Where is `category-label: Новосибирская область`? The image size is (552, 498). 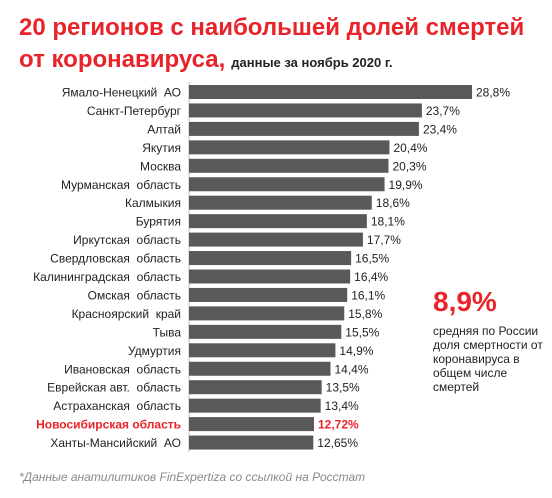
category-label: Новосибирская область is located at coordinates (108, 425).